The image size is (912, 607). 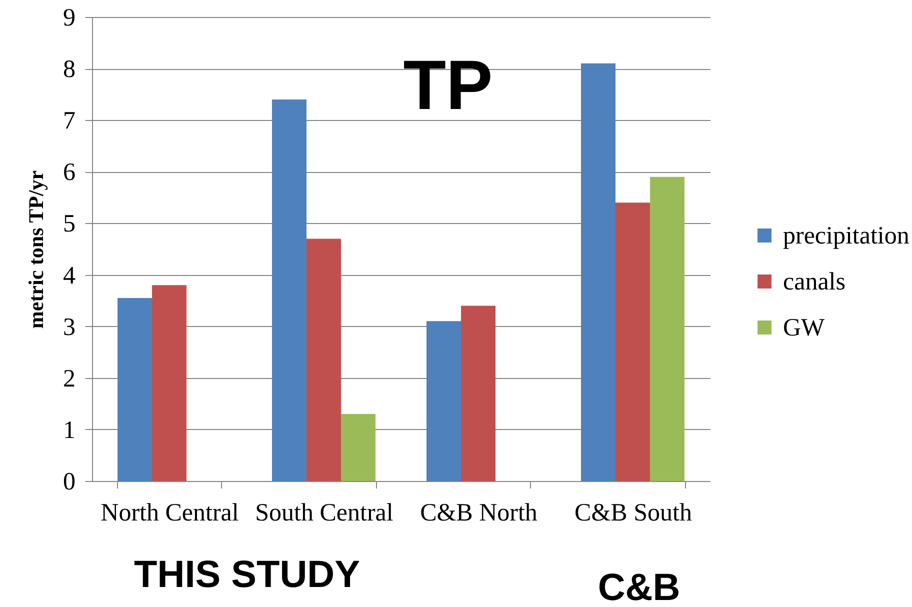 I want to click on y-tick-label: 7, so click(x=69, y=121).